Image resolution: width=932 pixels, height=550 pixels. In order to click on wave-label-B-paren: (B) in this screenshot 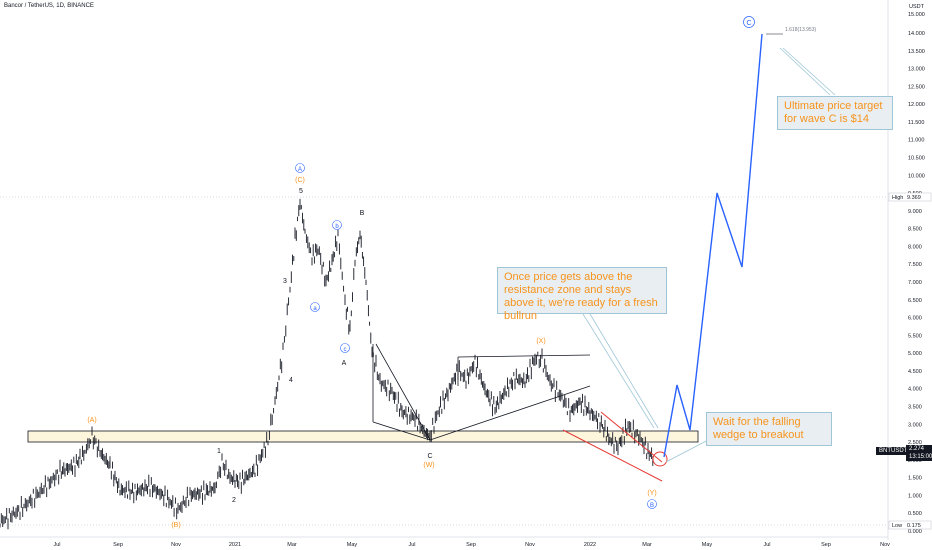, I will do `click(175, 525)`.